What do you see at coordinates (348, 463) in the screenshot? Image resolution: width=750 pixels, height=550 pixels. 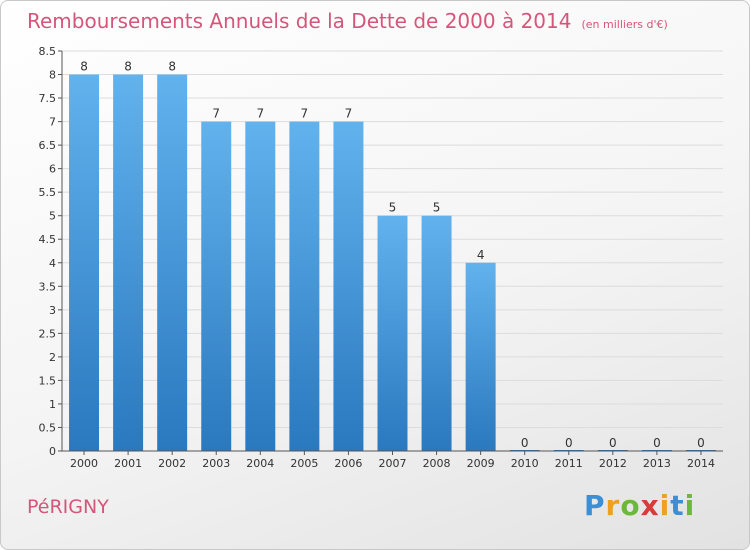 I see `x-tick-label: 2006` at bounding box center [348, 463].